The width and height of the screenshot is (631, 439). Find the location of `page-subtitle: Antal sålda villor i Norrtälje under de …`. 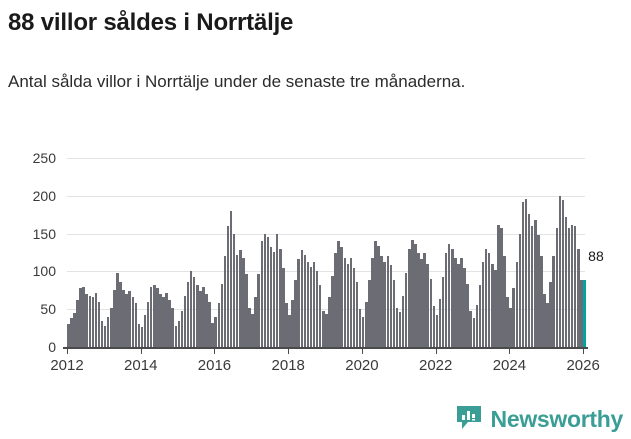

page-subtitle: Antal sålda villor i Norrtälje under de … is located at coordinates (237, 81).